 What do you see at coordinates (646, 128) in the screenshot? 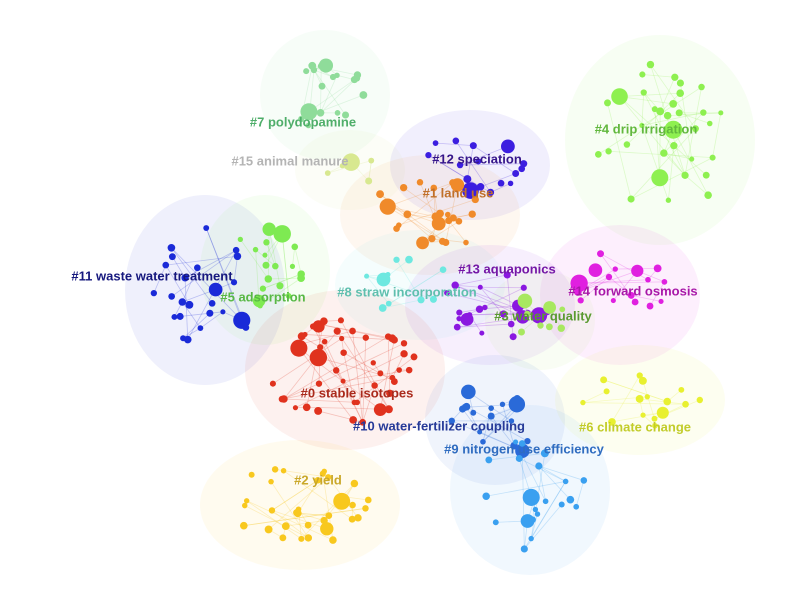
I see `cluster-label: #4 drip irrigation` at bounding box center [646, 128].